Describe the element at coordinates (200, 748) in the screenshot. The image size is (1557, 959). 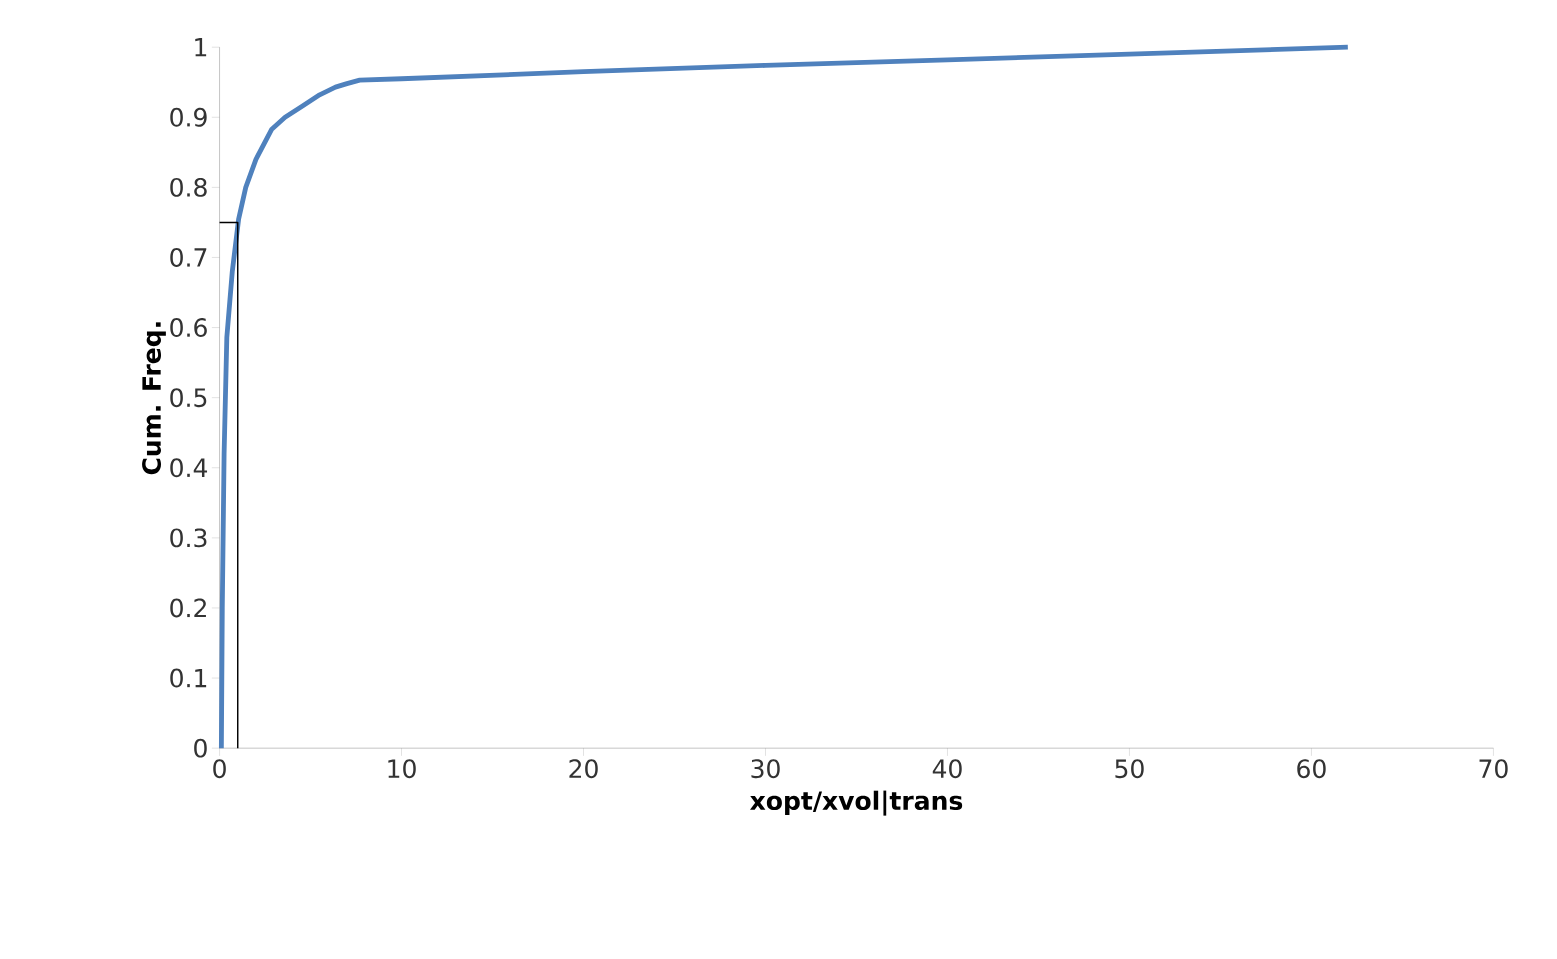
I see `y-tick-label: 0` at that location.